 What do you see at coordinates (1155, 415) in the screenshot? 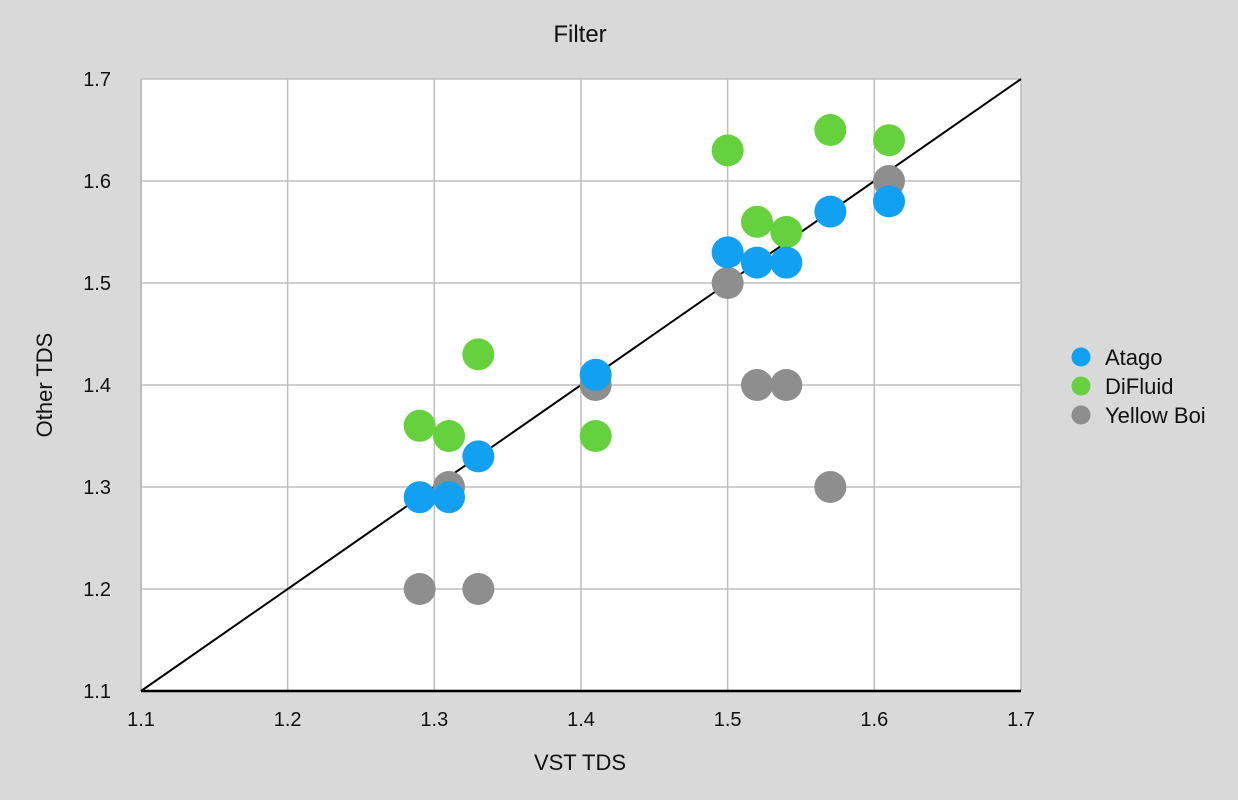
I see `legend-label-yellow-boi: Yellow Boi` at bounding box center [1155, 415].